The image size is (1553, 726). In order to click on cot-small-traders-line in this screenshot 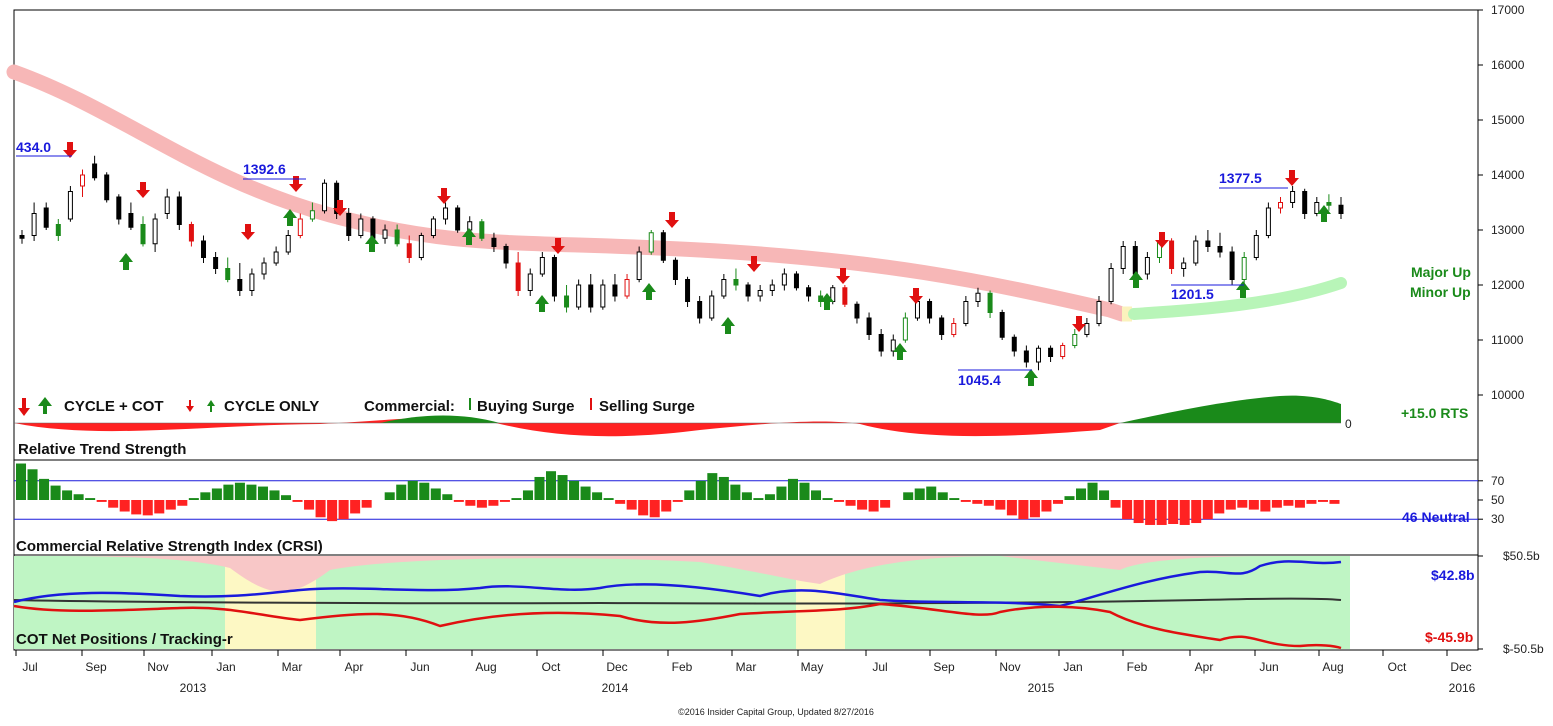, I will do `click(677, 601)`.